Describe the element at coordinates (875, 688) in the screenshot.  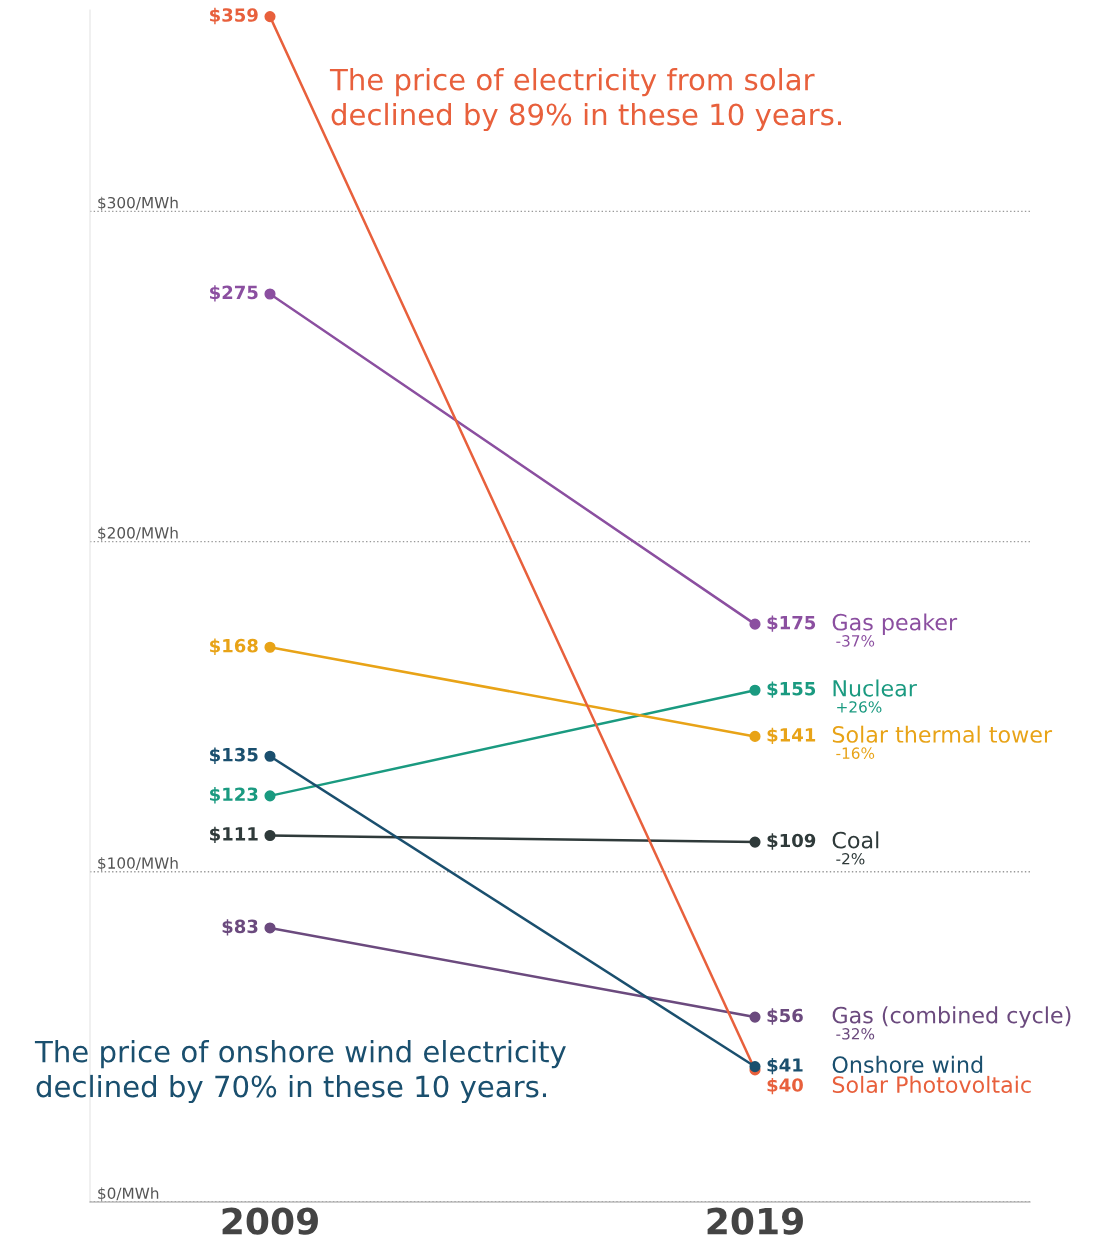
I see `text: Nuclear` at that location.